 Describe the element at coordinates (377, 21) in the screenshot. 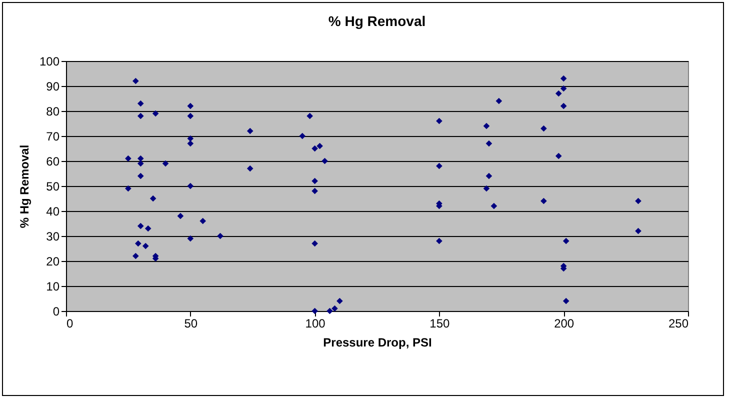

I see `chart-title: % Hg Removal` at that location.